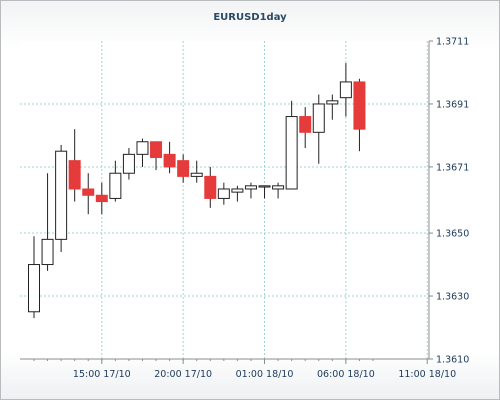  What do you see at coordinates (452, 360) in the screenshot?
I see `y-tick-label: 1.3610` at bounding box center [452, 360].